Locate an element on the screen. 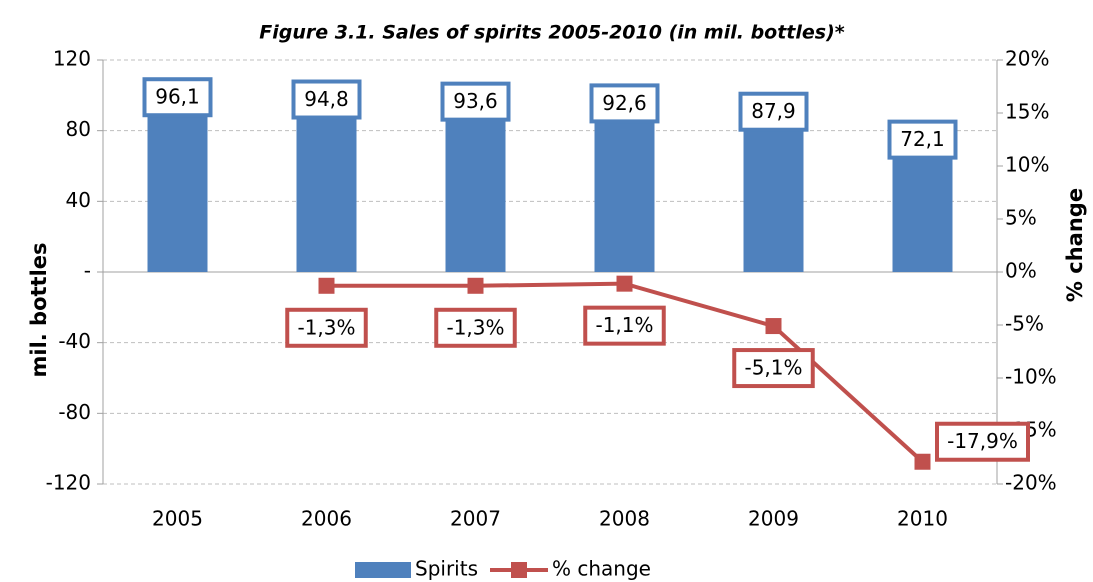 This screenshot has width=1093, height=582. x-tick-label: 2005 is located at coordinates (177, 519).